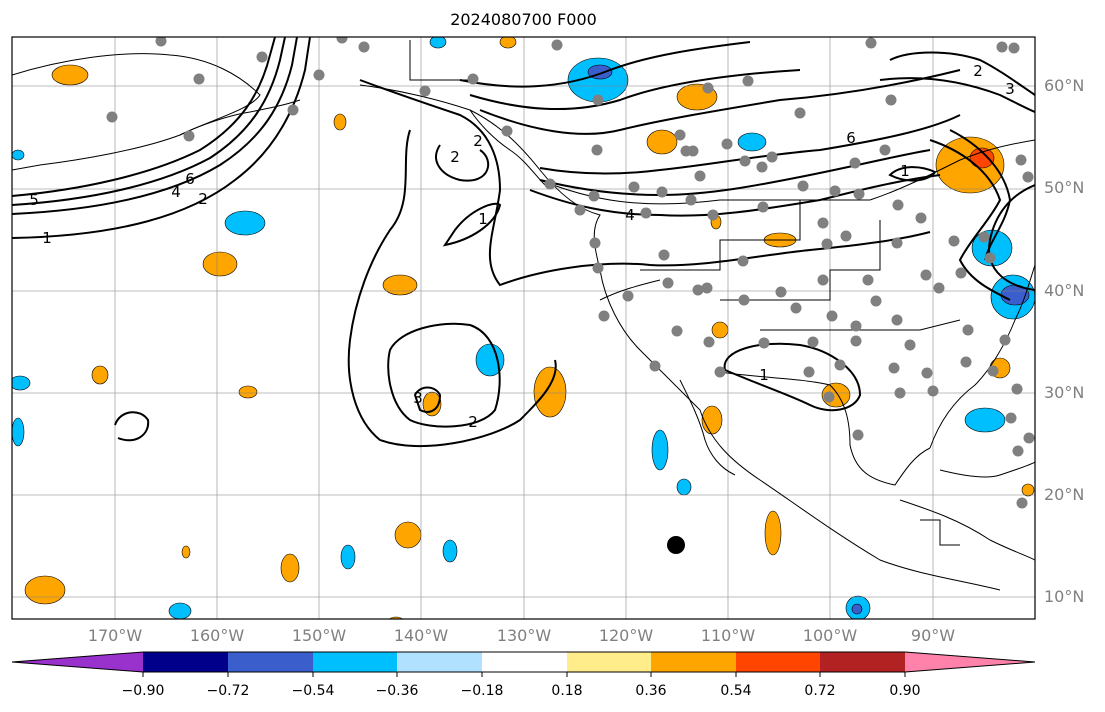 This screenshot has height=712, width=1105. Describe the element at coordinates (1064, 494) in the screenshot. I see `lat-label: 20°N` at that location.